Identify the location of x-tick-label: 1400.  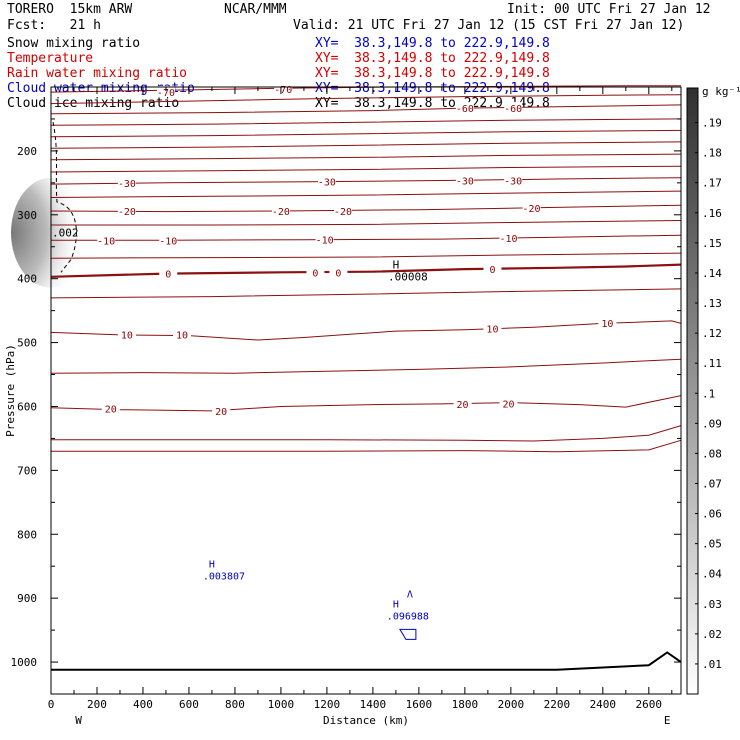
(373, 704).